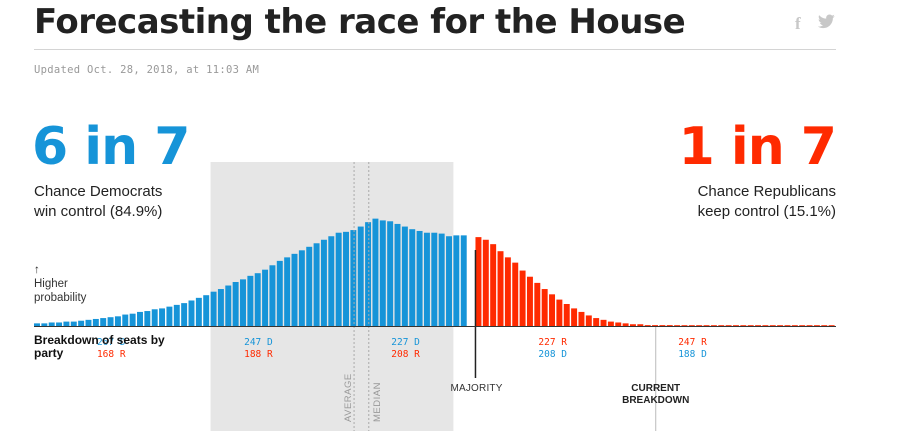  Describe the element at coordinates (463, 280) in the screenshot. I see `bar-219-dem-seats` at that location.